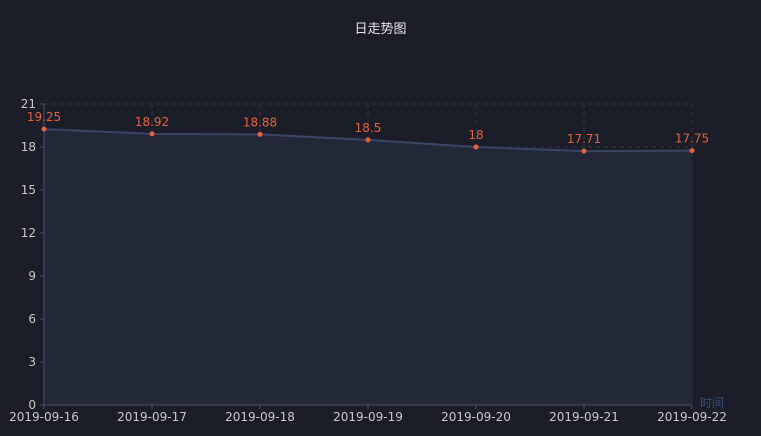 This screenshot has height=436, width=761. Describe the element at coordinates (32, 319) in the screenshot. I see `y-tick-label: 6` at that location.